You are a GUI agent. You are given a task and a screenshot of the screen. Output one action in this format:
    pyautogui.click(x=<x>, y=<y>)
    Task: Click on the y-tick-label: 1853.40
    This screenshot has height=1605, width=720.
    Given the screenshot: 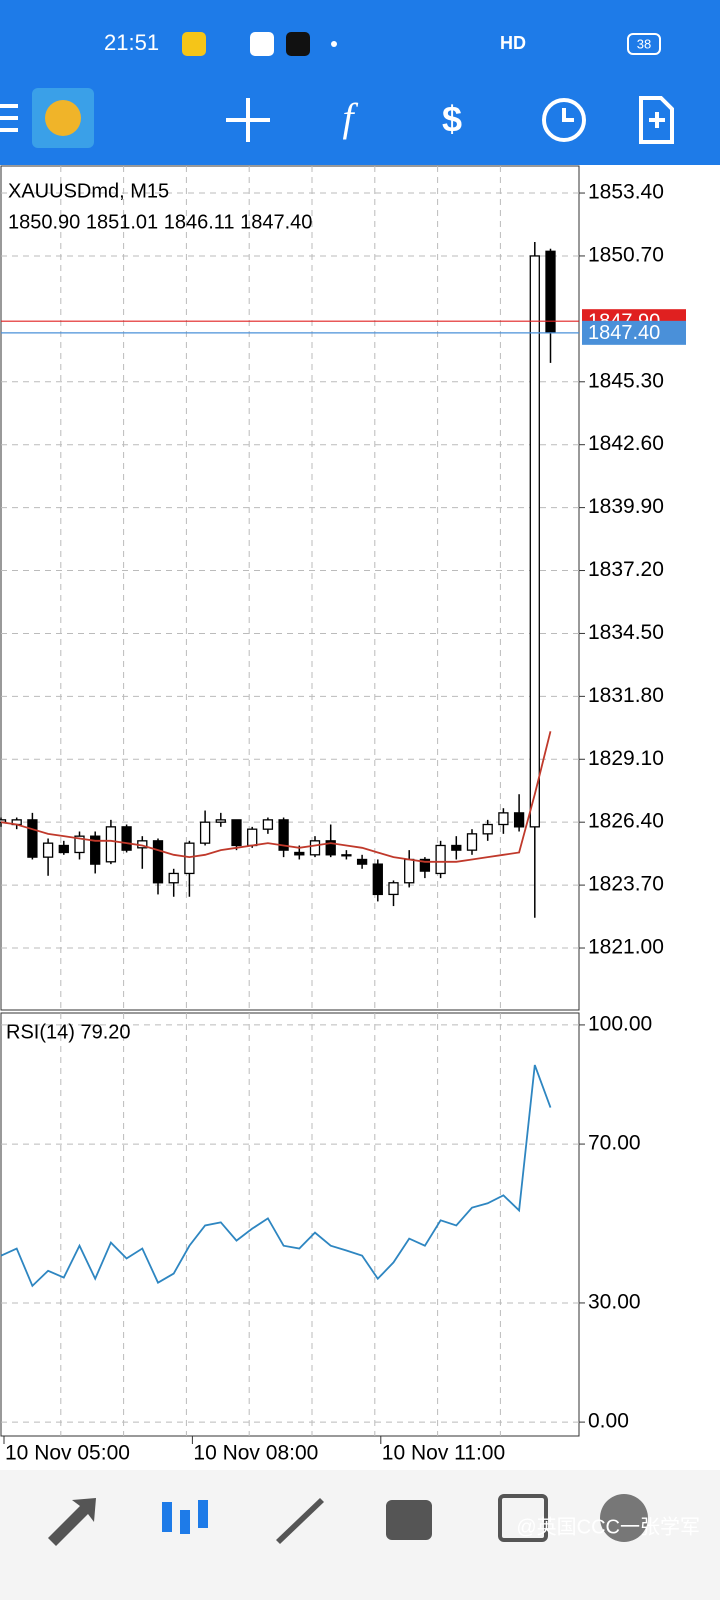 What is the action you would take?
    pyautogui.click(x=626, y=192)
    